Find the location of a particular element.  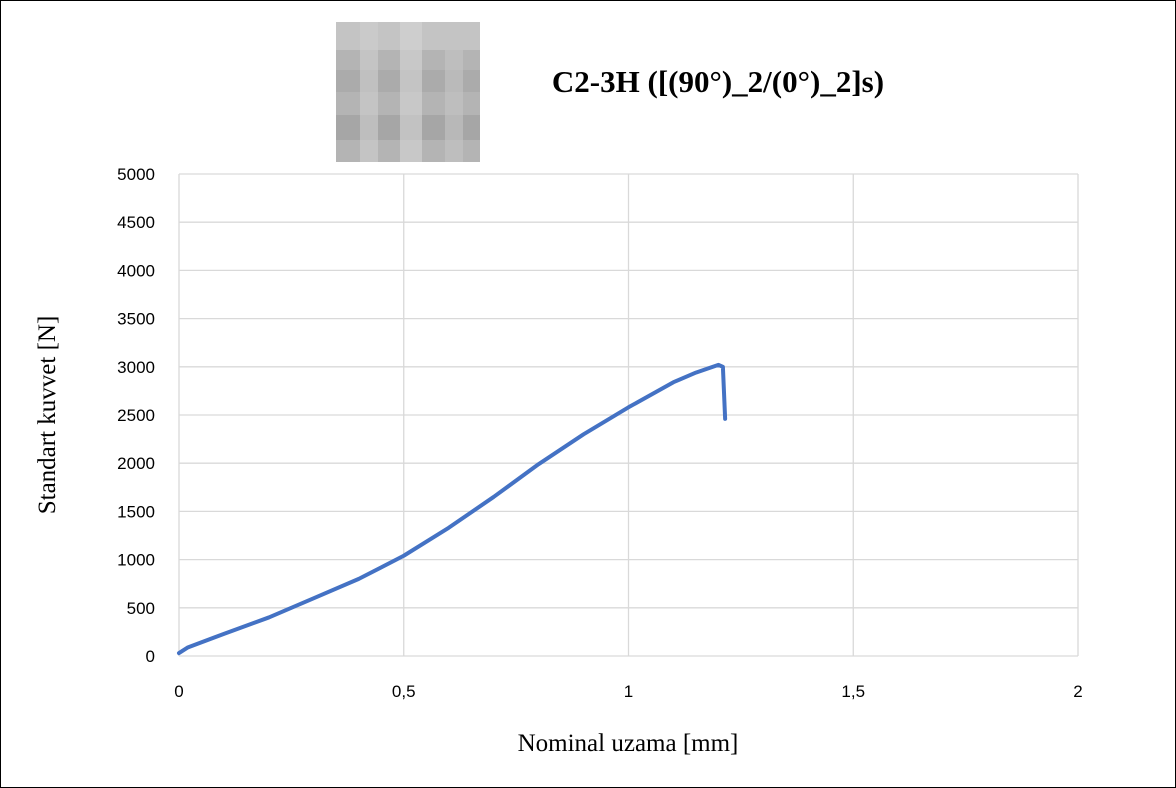

x-tick-label: 0,5 is located at coordinates (404, 691).